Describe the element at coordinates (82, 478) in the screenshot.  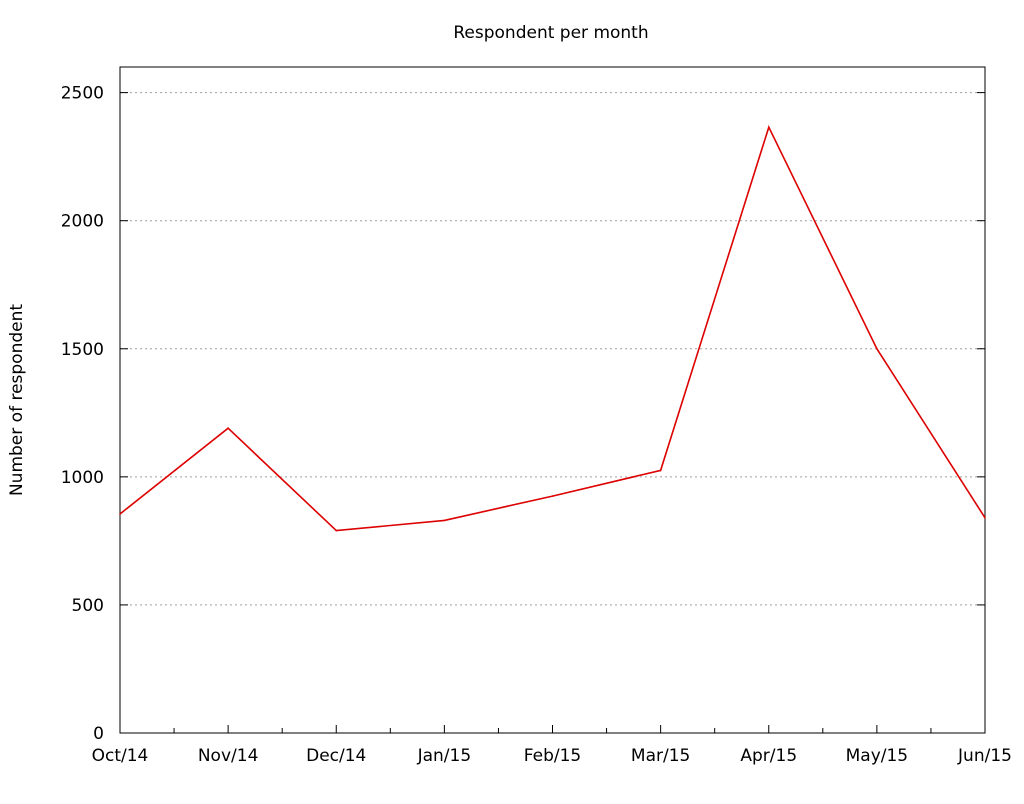
I see `y-tick-label: 1000` at that location.